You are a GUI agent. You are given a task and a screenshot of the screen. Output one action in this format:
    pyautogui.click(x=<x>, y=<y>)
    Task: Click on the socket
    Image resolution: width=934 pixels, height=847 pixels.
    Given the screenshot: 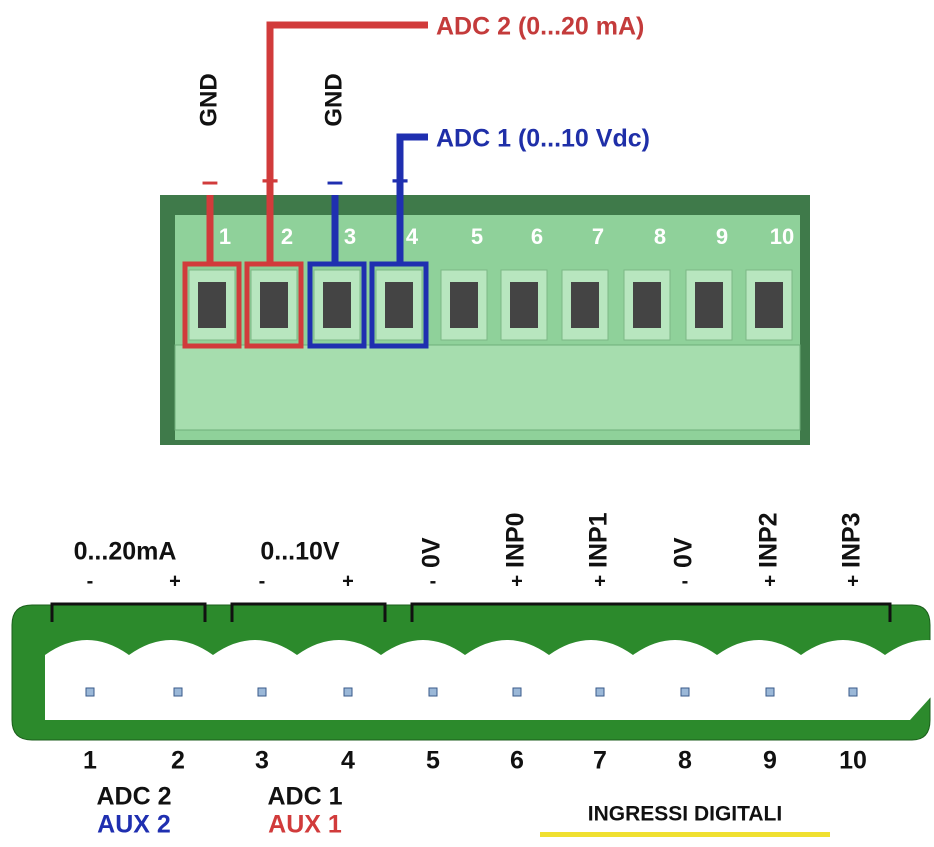 What is the action you would take?
    pyautogui.click(x=212, y=305)
    